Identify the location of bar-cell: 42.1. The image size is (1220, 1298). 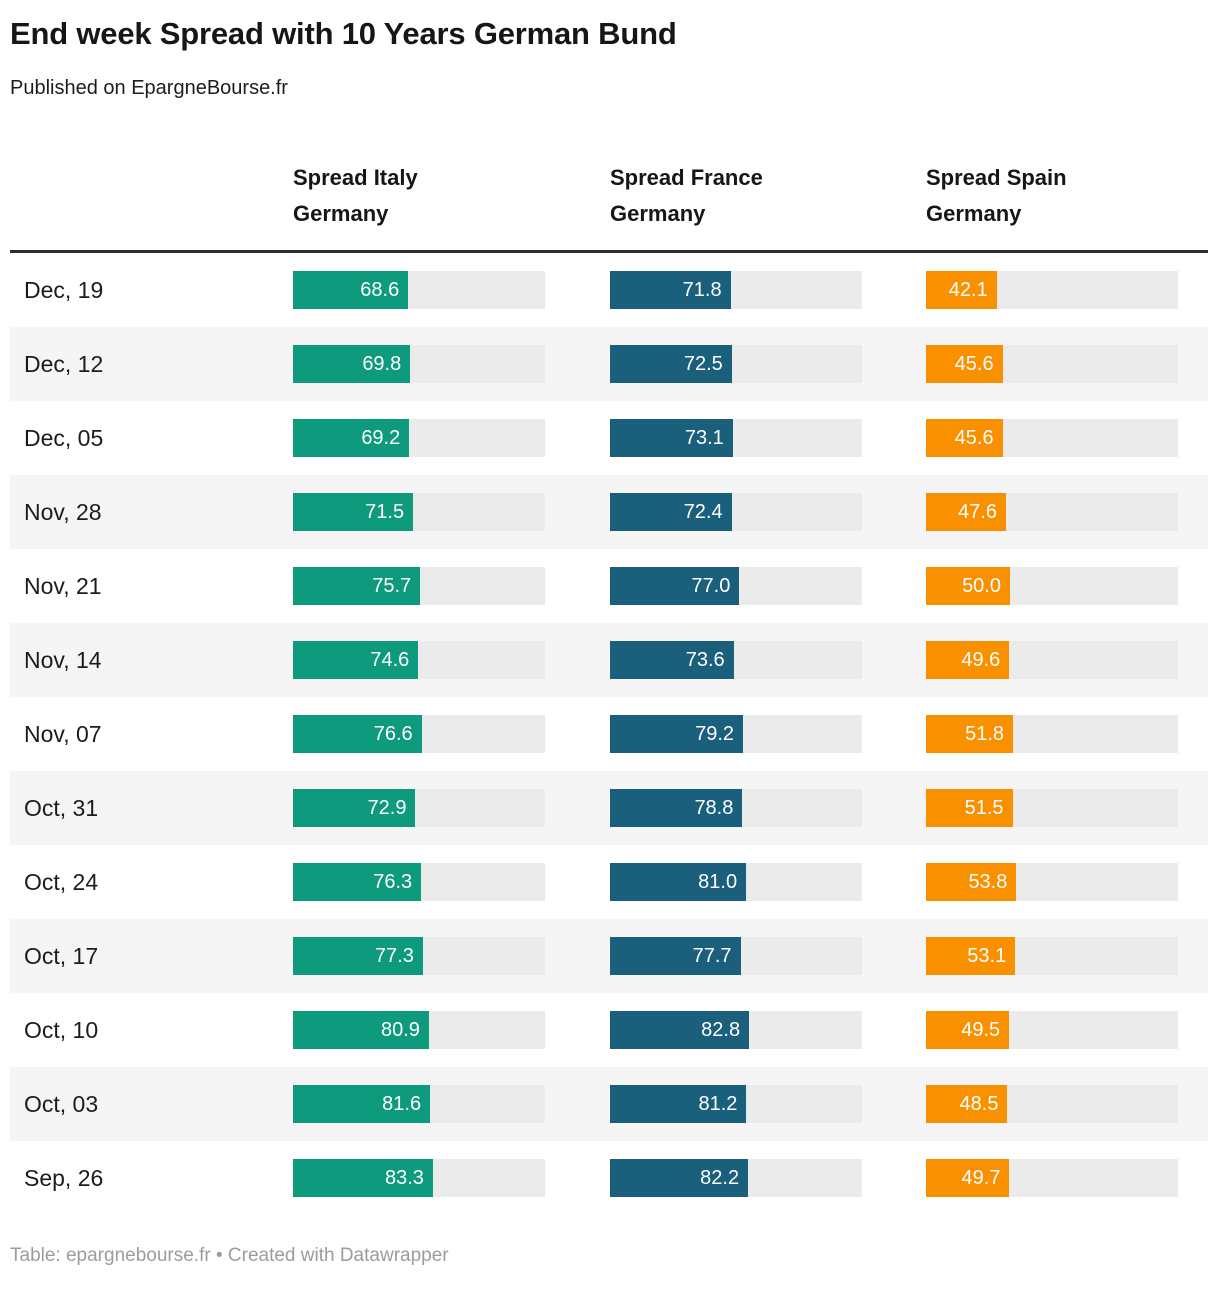
(1067, 290).